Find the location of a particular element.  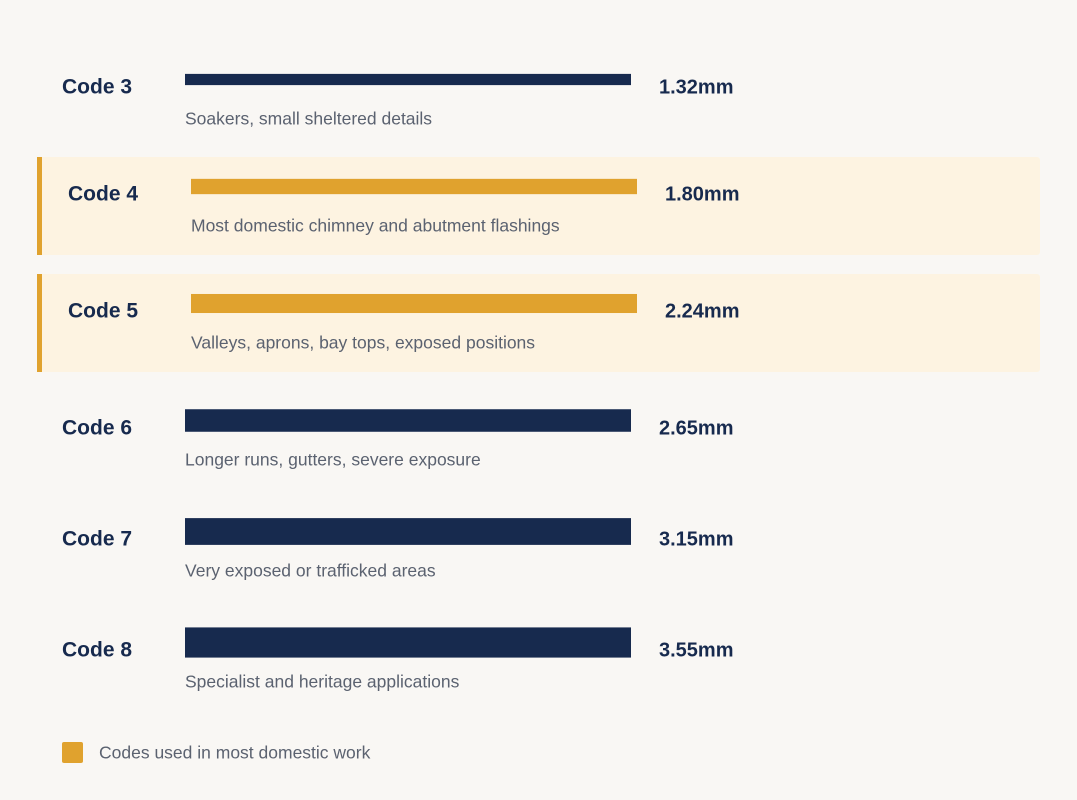

category-label: Code 7 is located at coordinates (97, 539).